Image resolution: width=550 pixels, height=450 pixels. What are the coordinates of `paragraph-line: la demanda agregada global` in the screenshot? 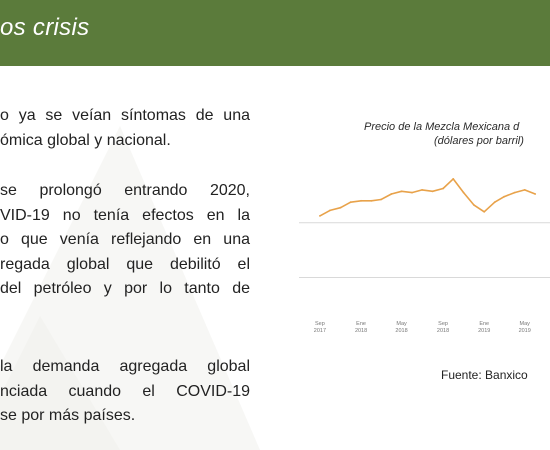 It's located at (125, 366).